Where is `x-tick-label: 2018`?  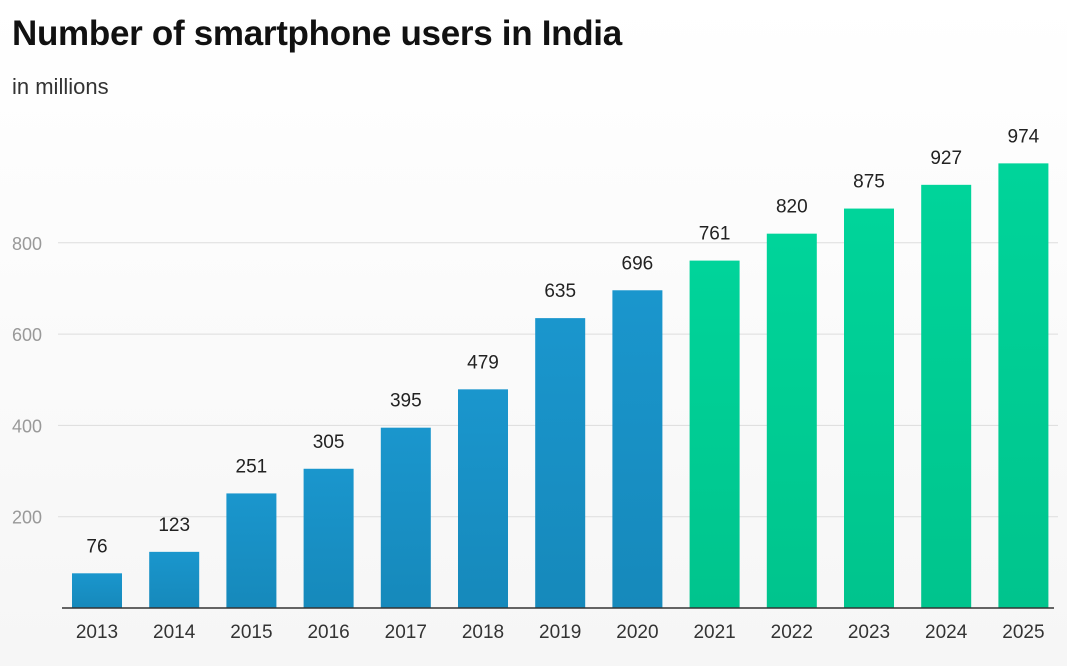 x-tick-label: 2018 is located at coordinates (483, 632).